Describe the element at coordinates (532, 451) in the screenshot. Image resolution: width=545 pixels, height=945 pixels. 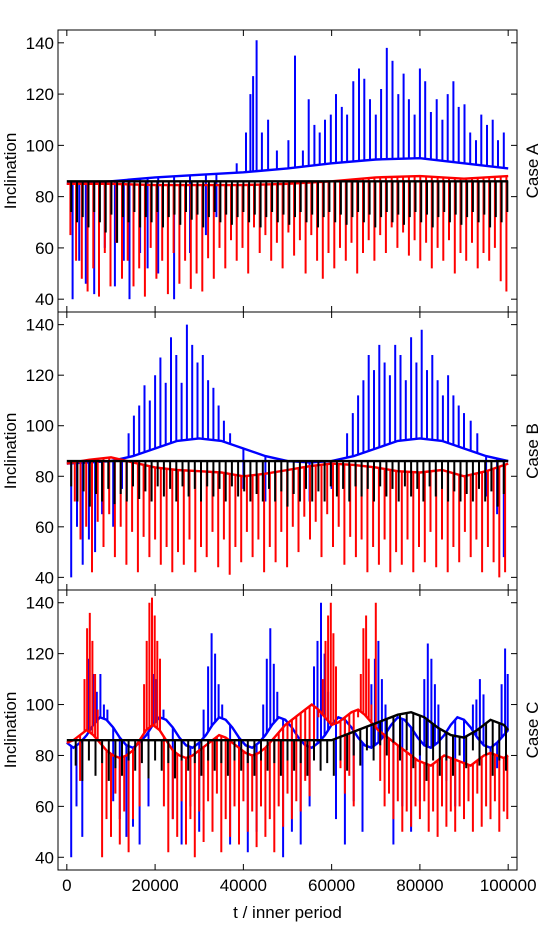
I see `panel-label: Case B` at that location.